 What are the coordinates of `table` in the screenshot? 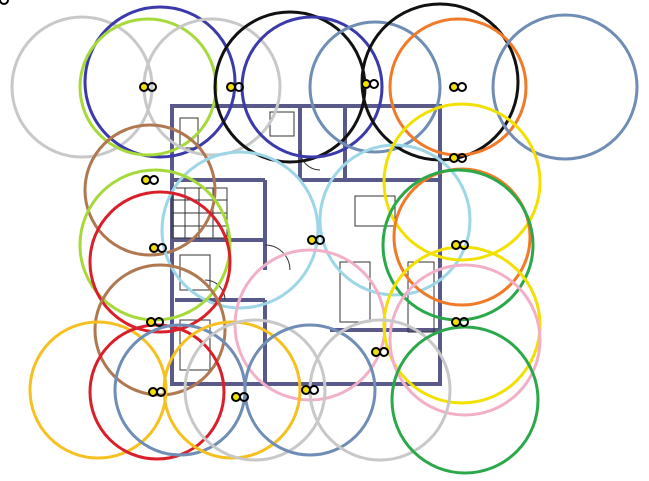 It's located at (375, 211).